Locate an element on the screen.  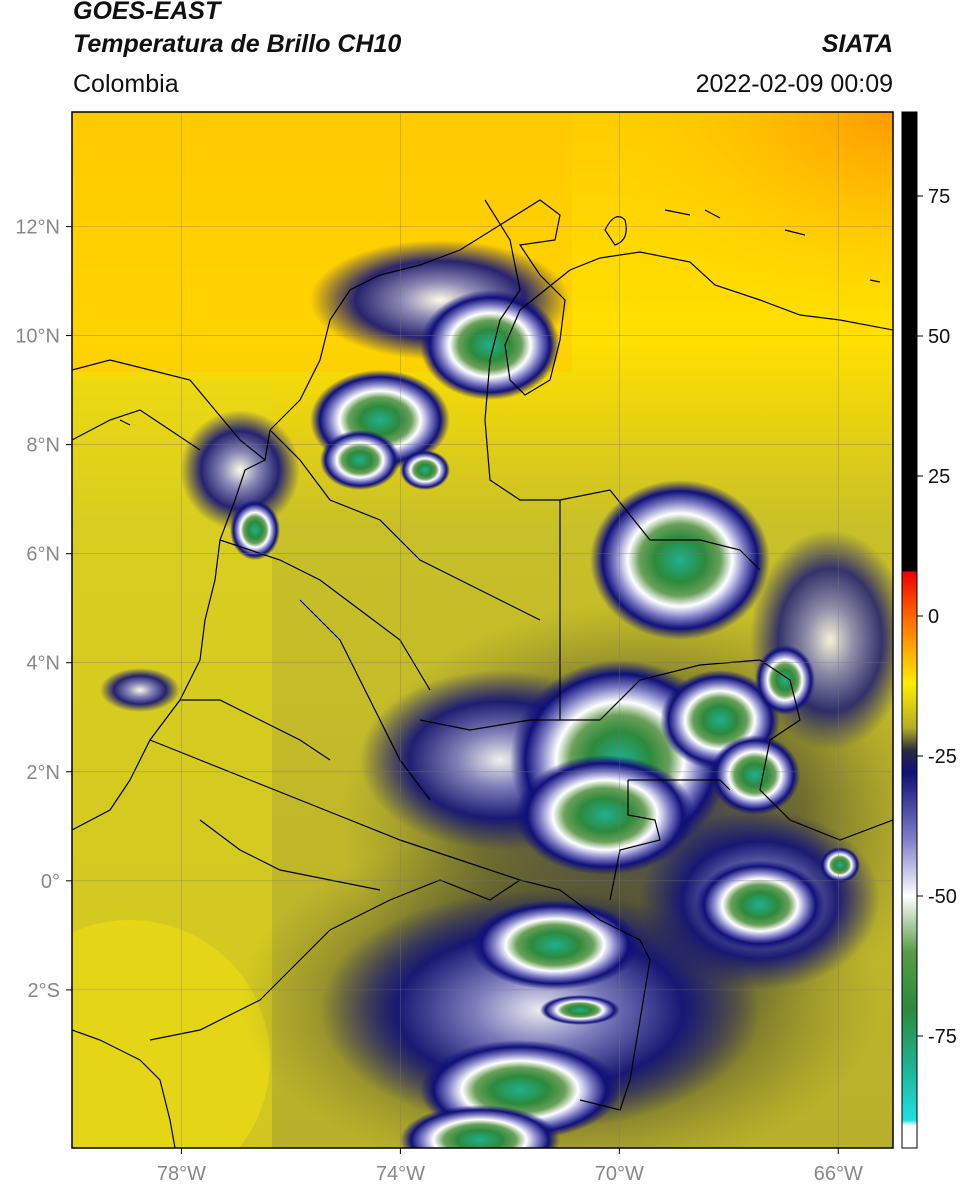
lat-tick-label: 6°N is located at coordinates (43, 555).